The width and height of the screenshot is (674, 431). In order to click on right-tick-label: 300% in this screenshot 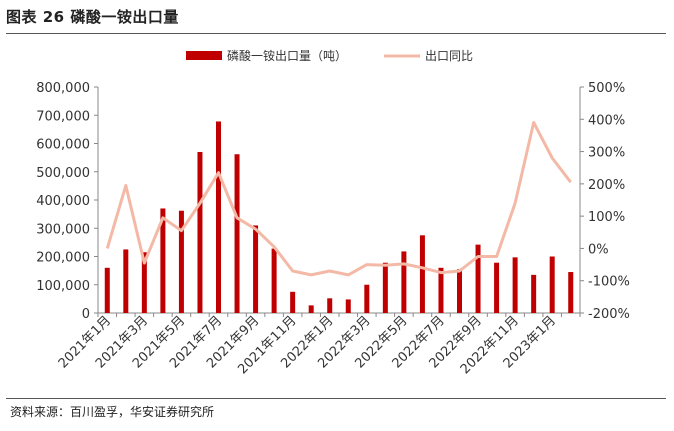, I will do `click(606, 153)`.